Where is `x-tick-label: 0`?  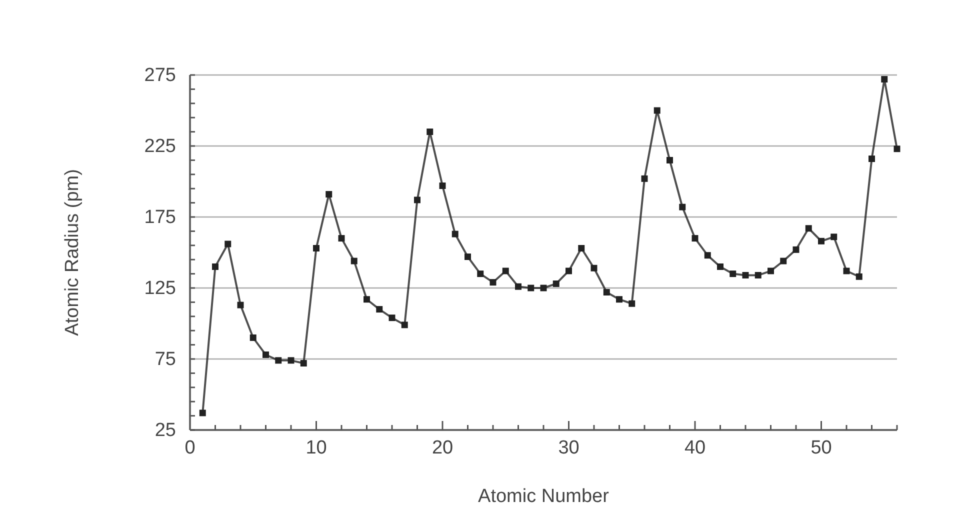 x-tick-label: 0 is located at coordinates (190, 447).